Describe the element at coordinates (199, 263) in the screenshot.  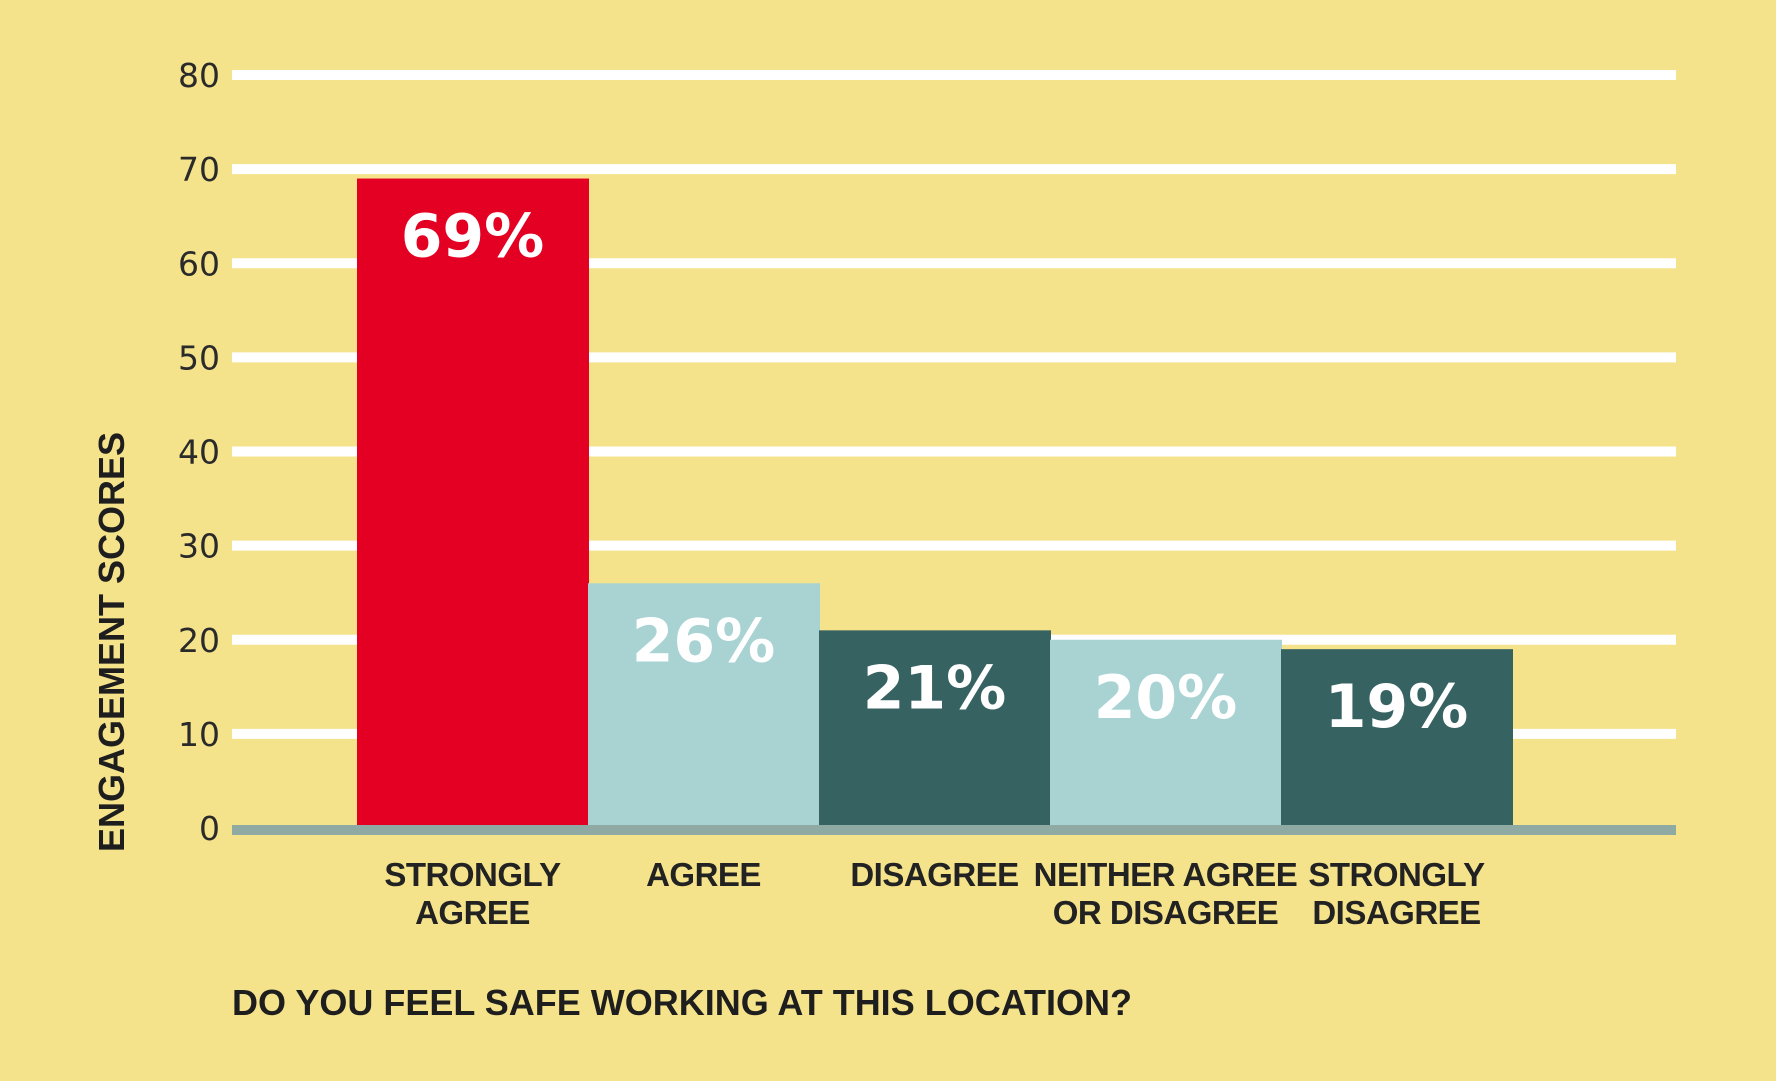
I see `y-tick-label: 60` at that location.